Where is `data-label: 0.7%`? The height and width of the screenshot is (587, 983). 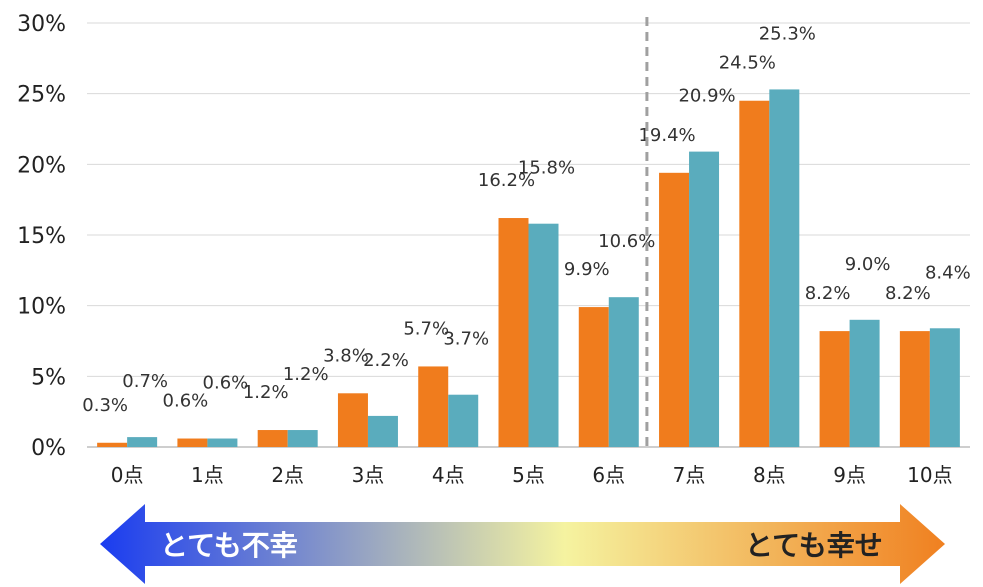 data-label: 0.7% is located at coordinates (145, 381).